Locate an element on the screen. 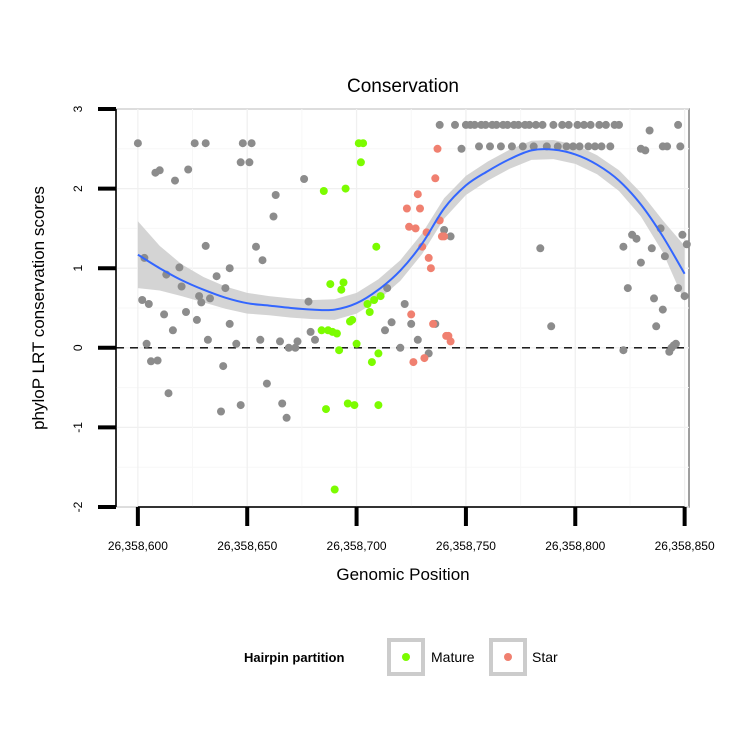 This screenshot has width=750, height=750. y-tick-label: -1 is located at coordinates (78, 427).